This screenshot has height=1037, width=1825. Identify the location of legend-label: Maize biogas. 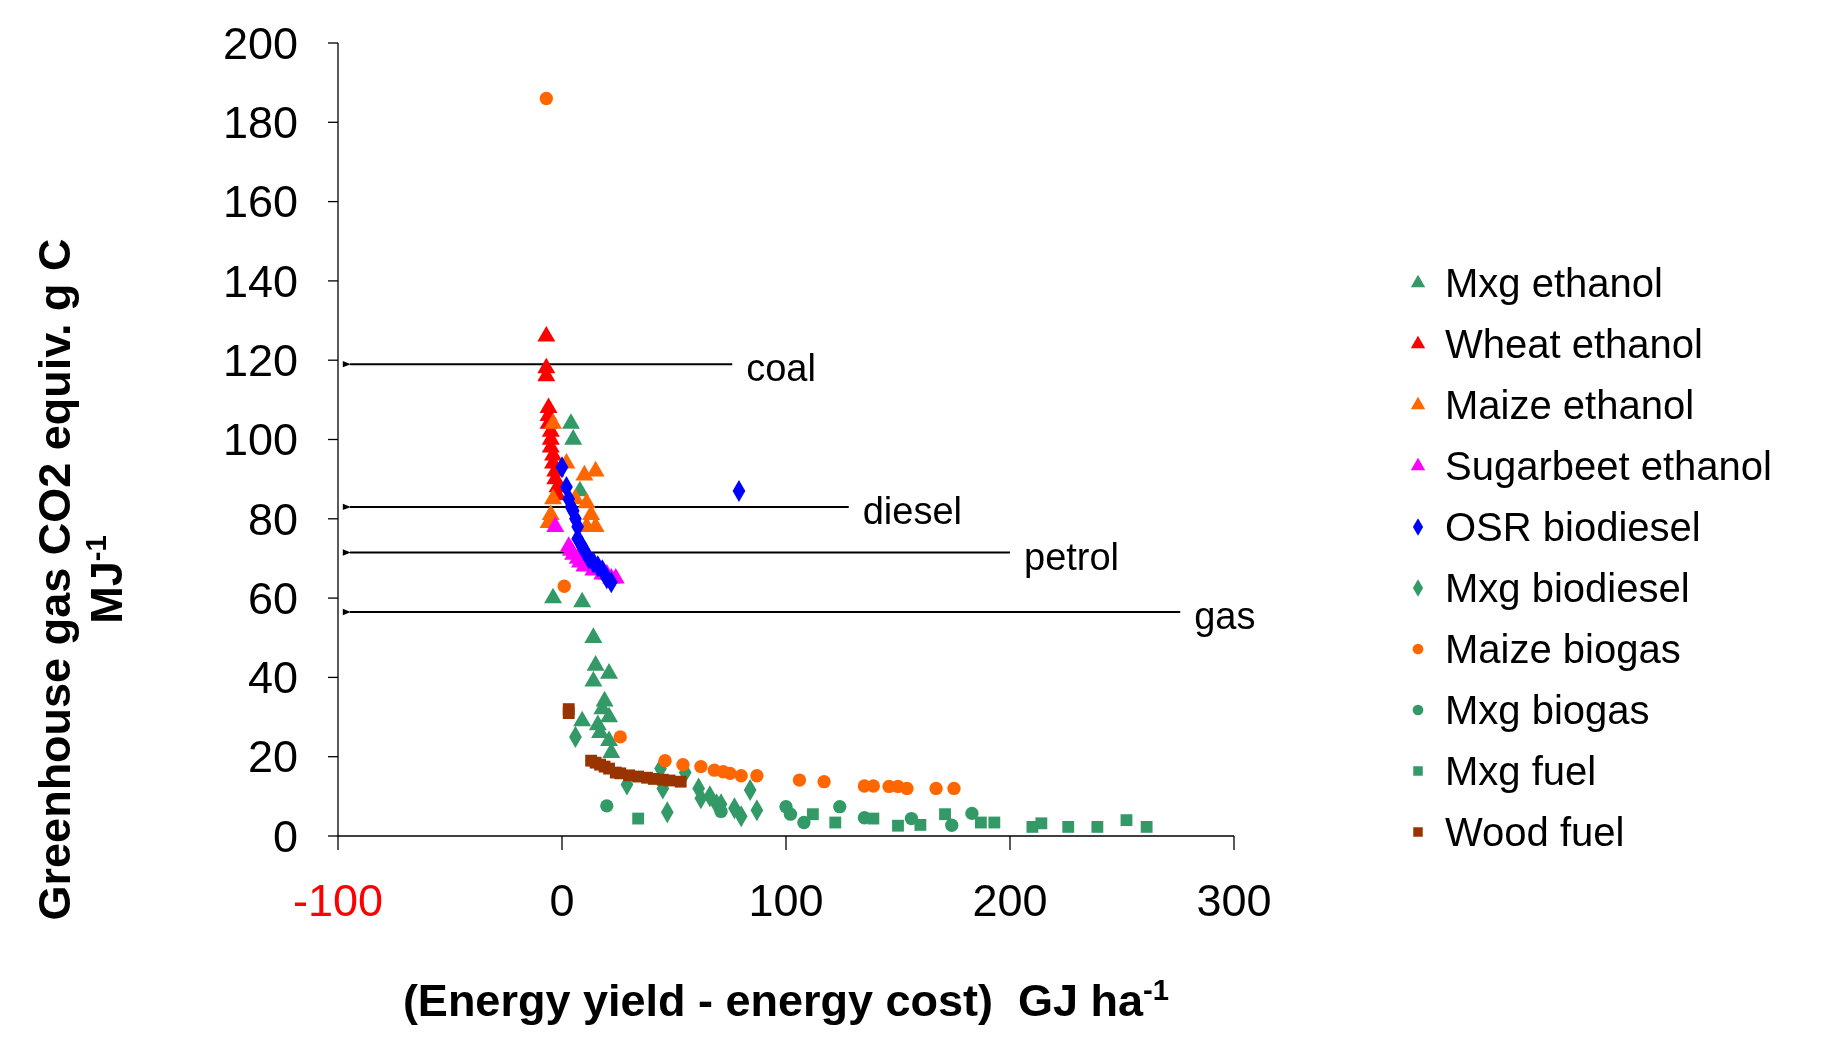
(1563, 649).